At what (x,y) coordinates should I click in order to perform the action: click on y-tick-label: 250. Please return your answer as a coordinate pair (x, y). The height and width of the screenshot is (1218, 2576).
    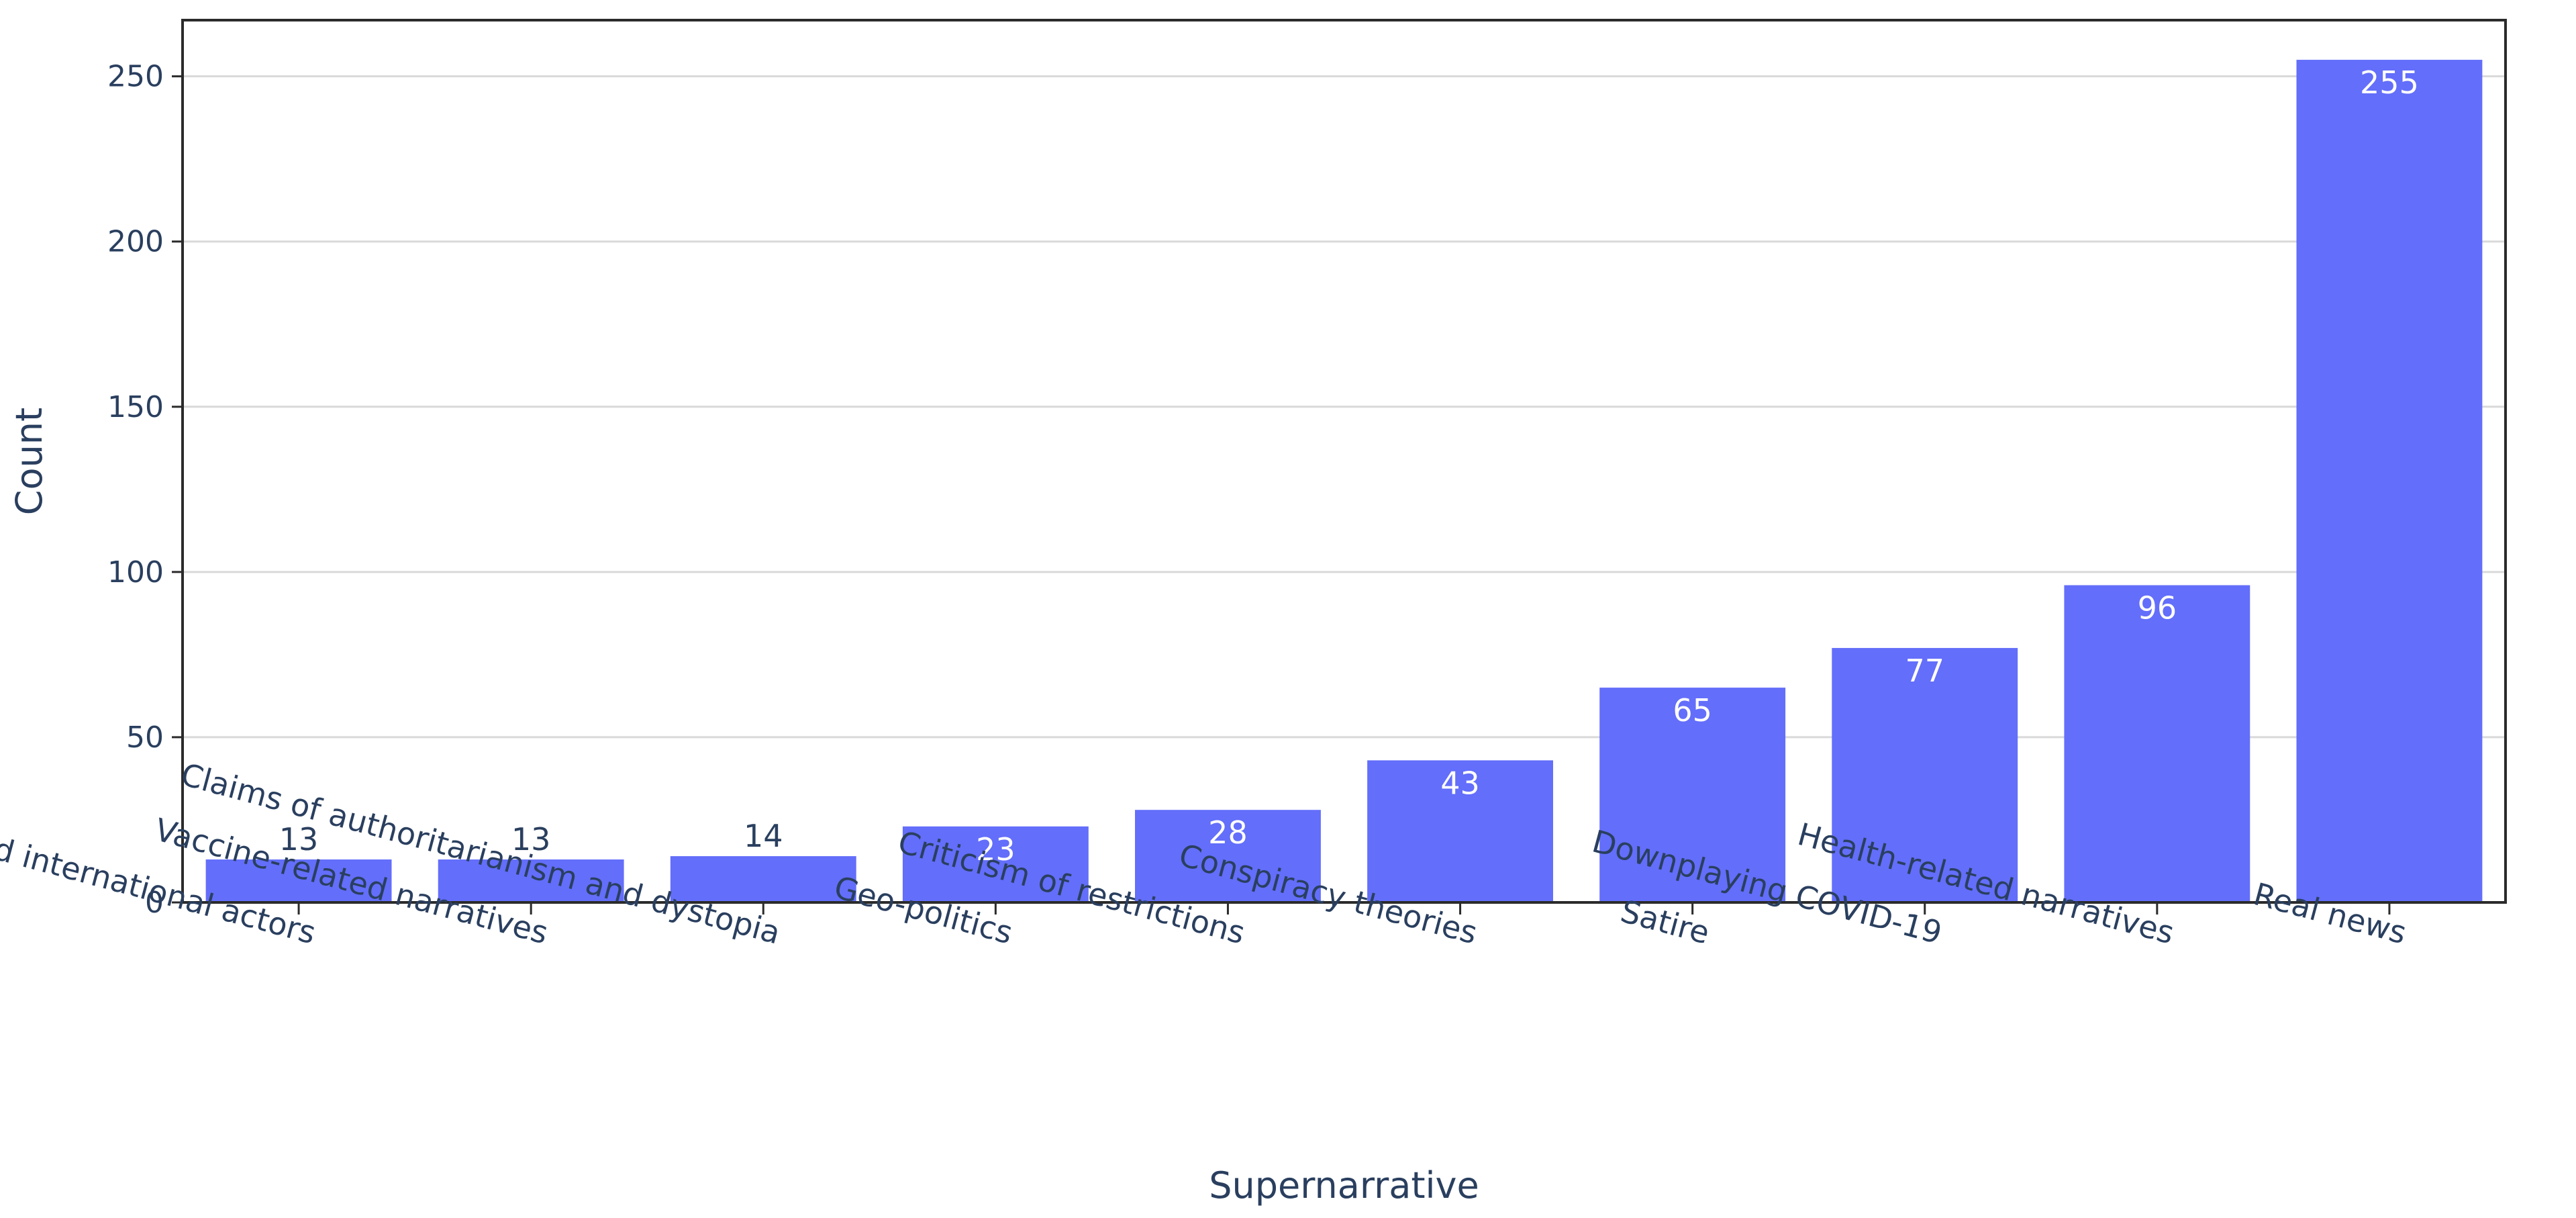
    Looking at the image, I should click on (135, 77).